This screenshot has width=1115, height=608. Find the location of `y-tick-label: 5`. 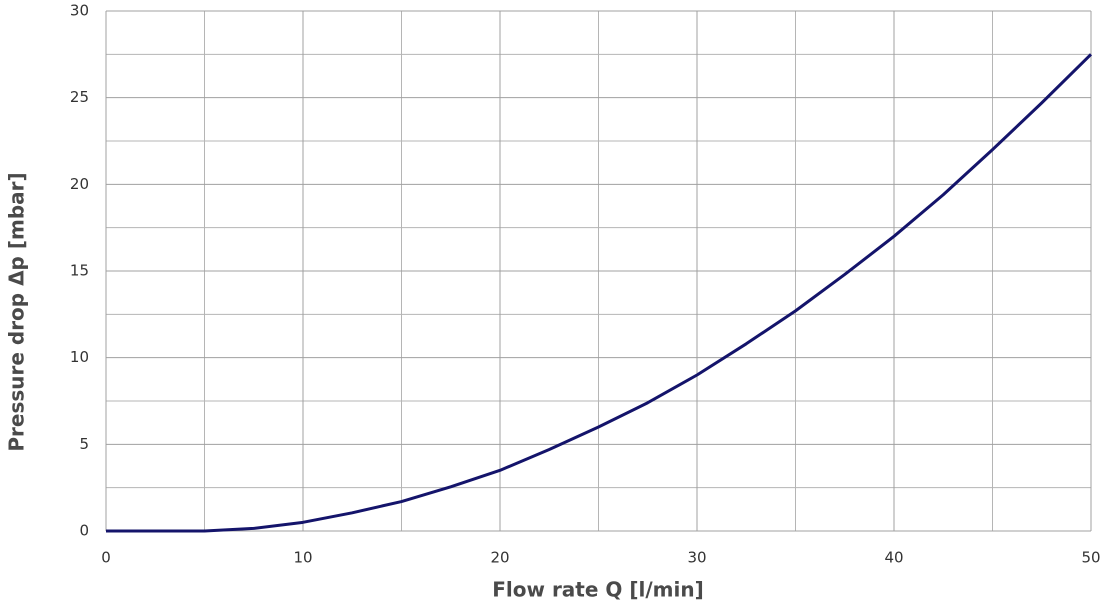

y-tick-label: 5 is located at coordinates (84, 444).